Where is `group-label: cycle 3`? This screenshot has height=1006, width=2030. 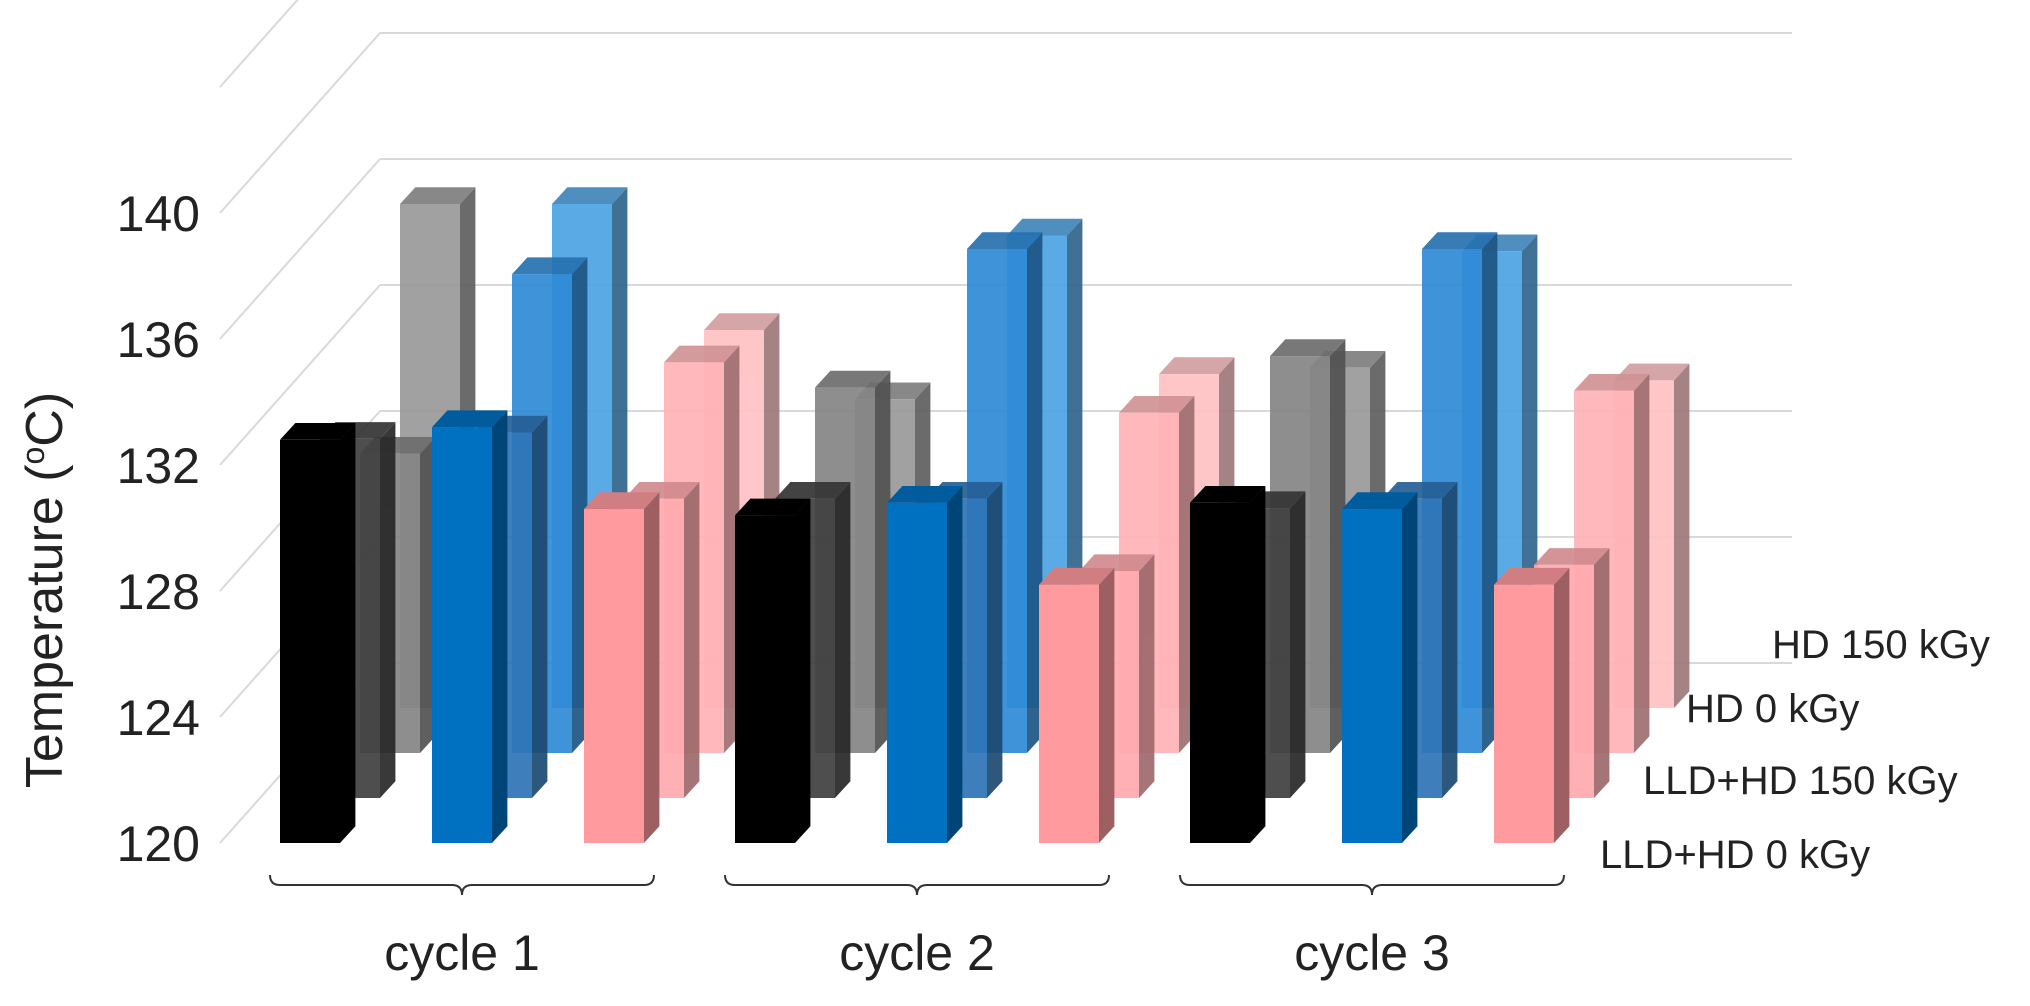 group-label: cycle 3 is located at coordinates (1372, 953).